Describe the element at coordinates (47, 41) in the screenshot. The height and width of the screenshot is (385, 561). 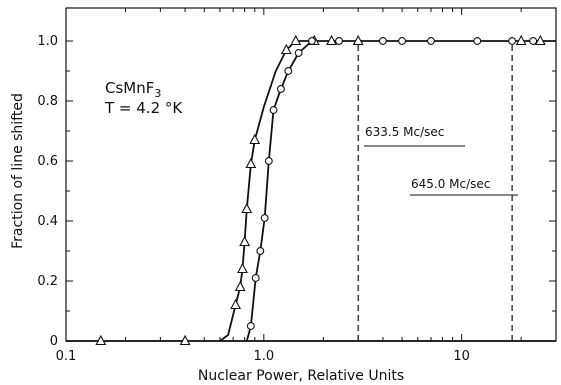
I see `y-tick-label: 1.0` at that location.